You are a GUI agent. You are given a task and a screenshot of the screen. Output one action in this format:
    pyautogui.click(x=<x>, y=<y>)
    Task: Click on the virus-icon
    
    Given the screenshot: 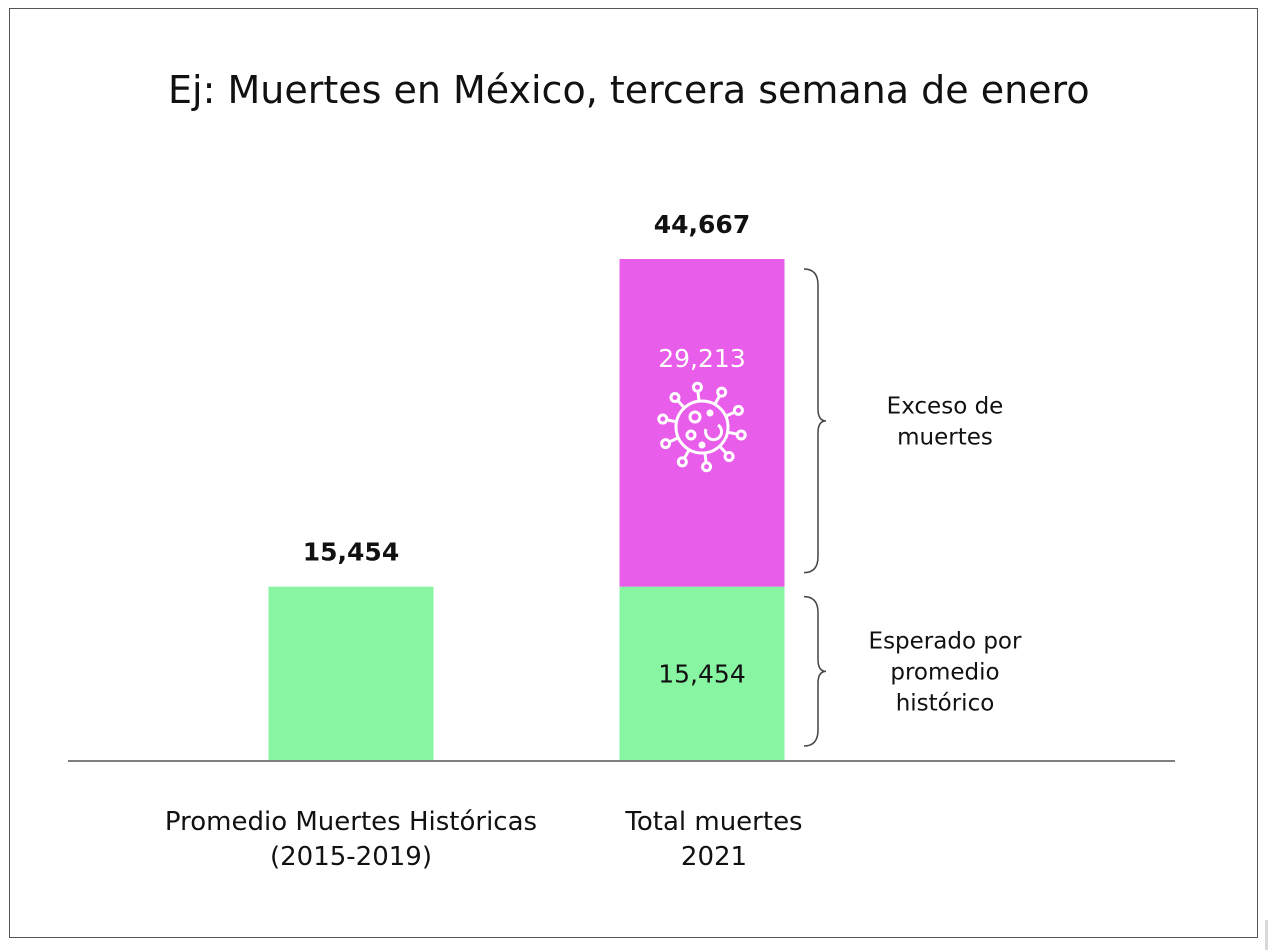 What is the action you would take?
    pyautogui.click(x=702, y=427)
    